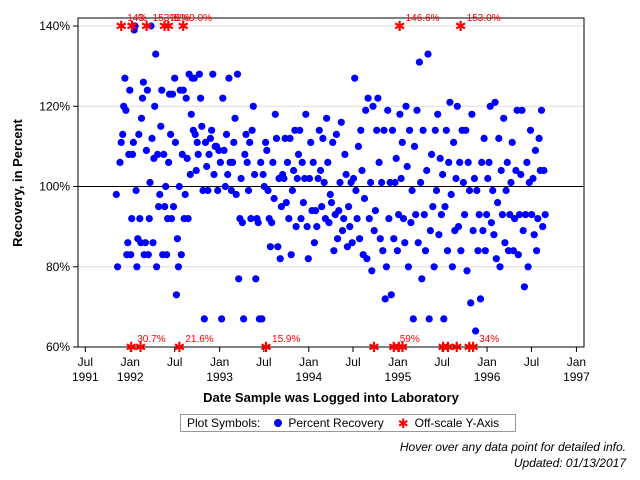  What do you see at coordinates (336, 423) in the screenshot?
I see `legend-label-recovery: Percent Recovery` at bounding box center [336, 423].